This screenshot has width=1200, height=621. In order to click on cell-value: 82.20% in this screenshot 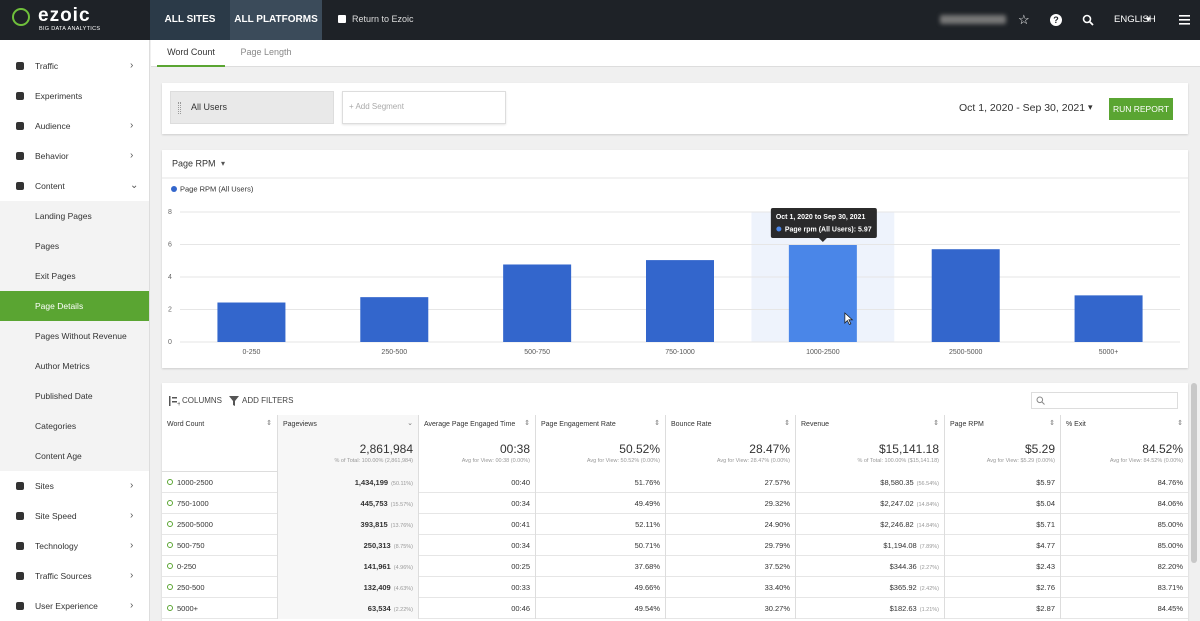, I will do `click(1170, 566)`.